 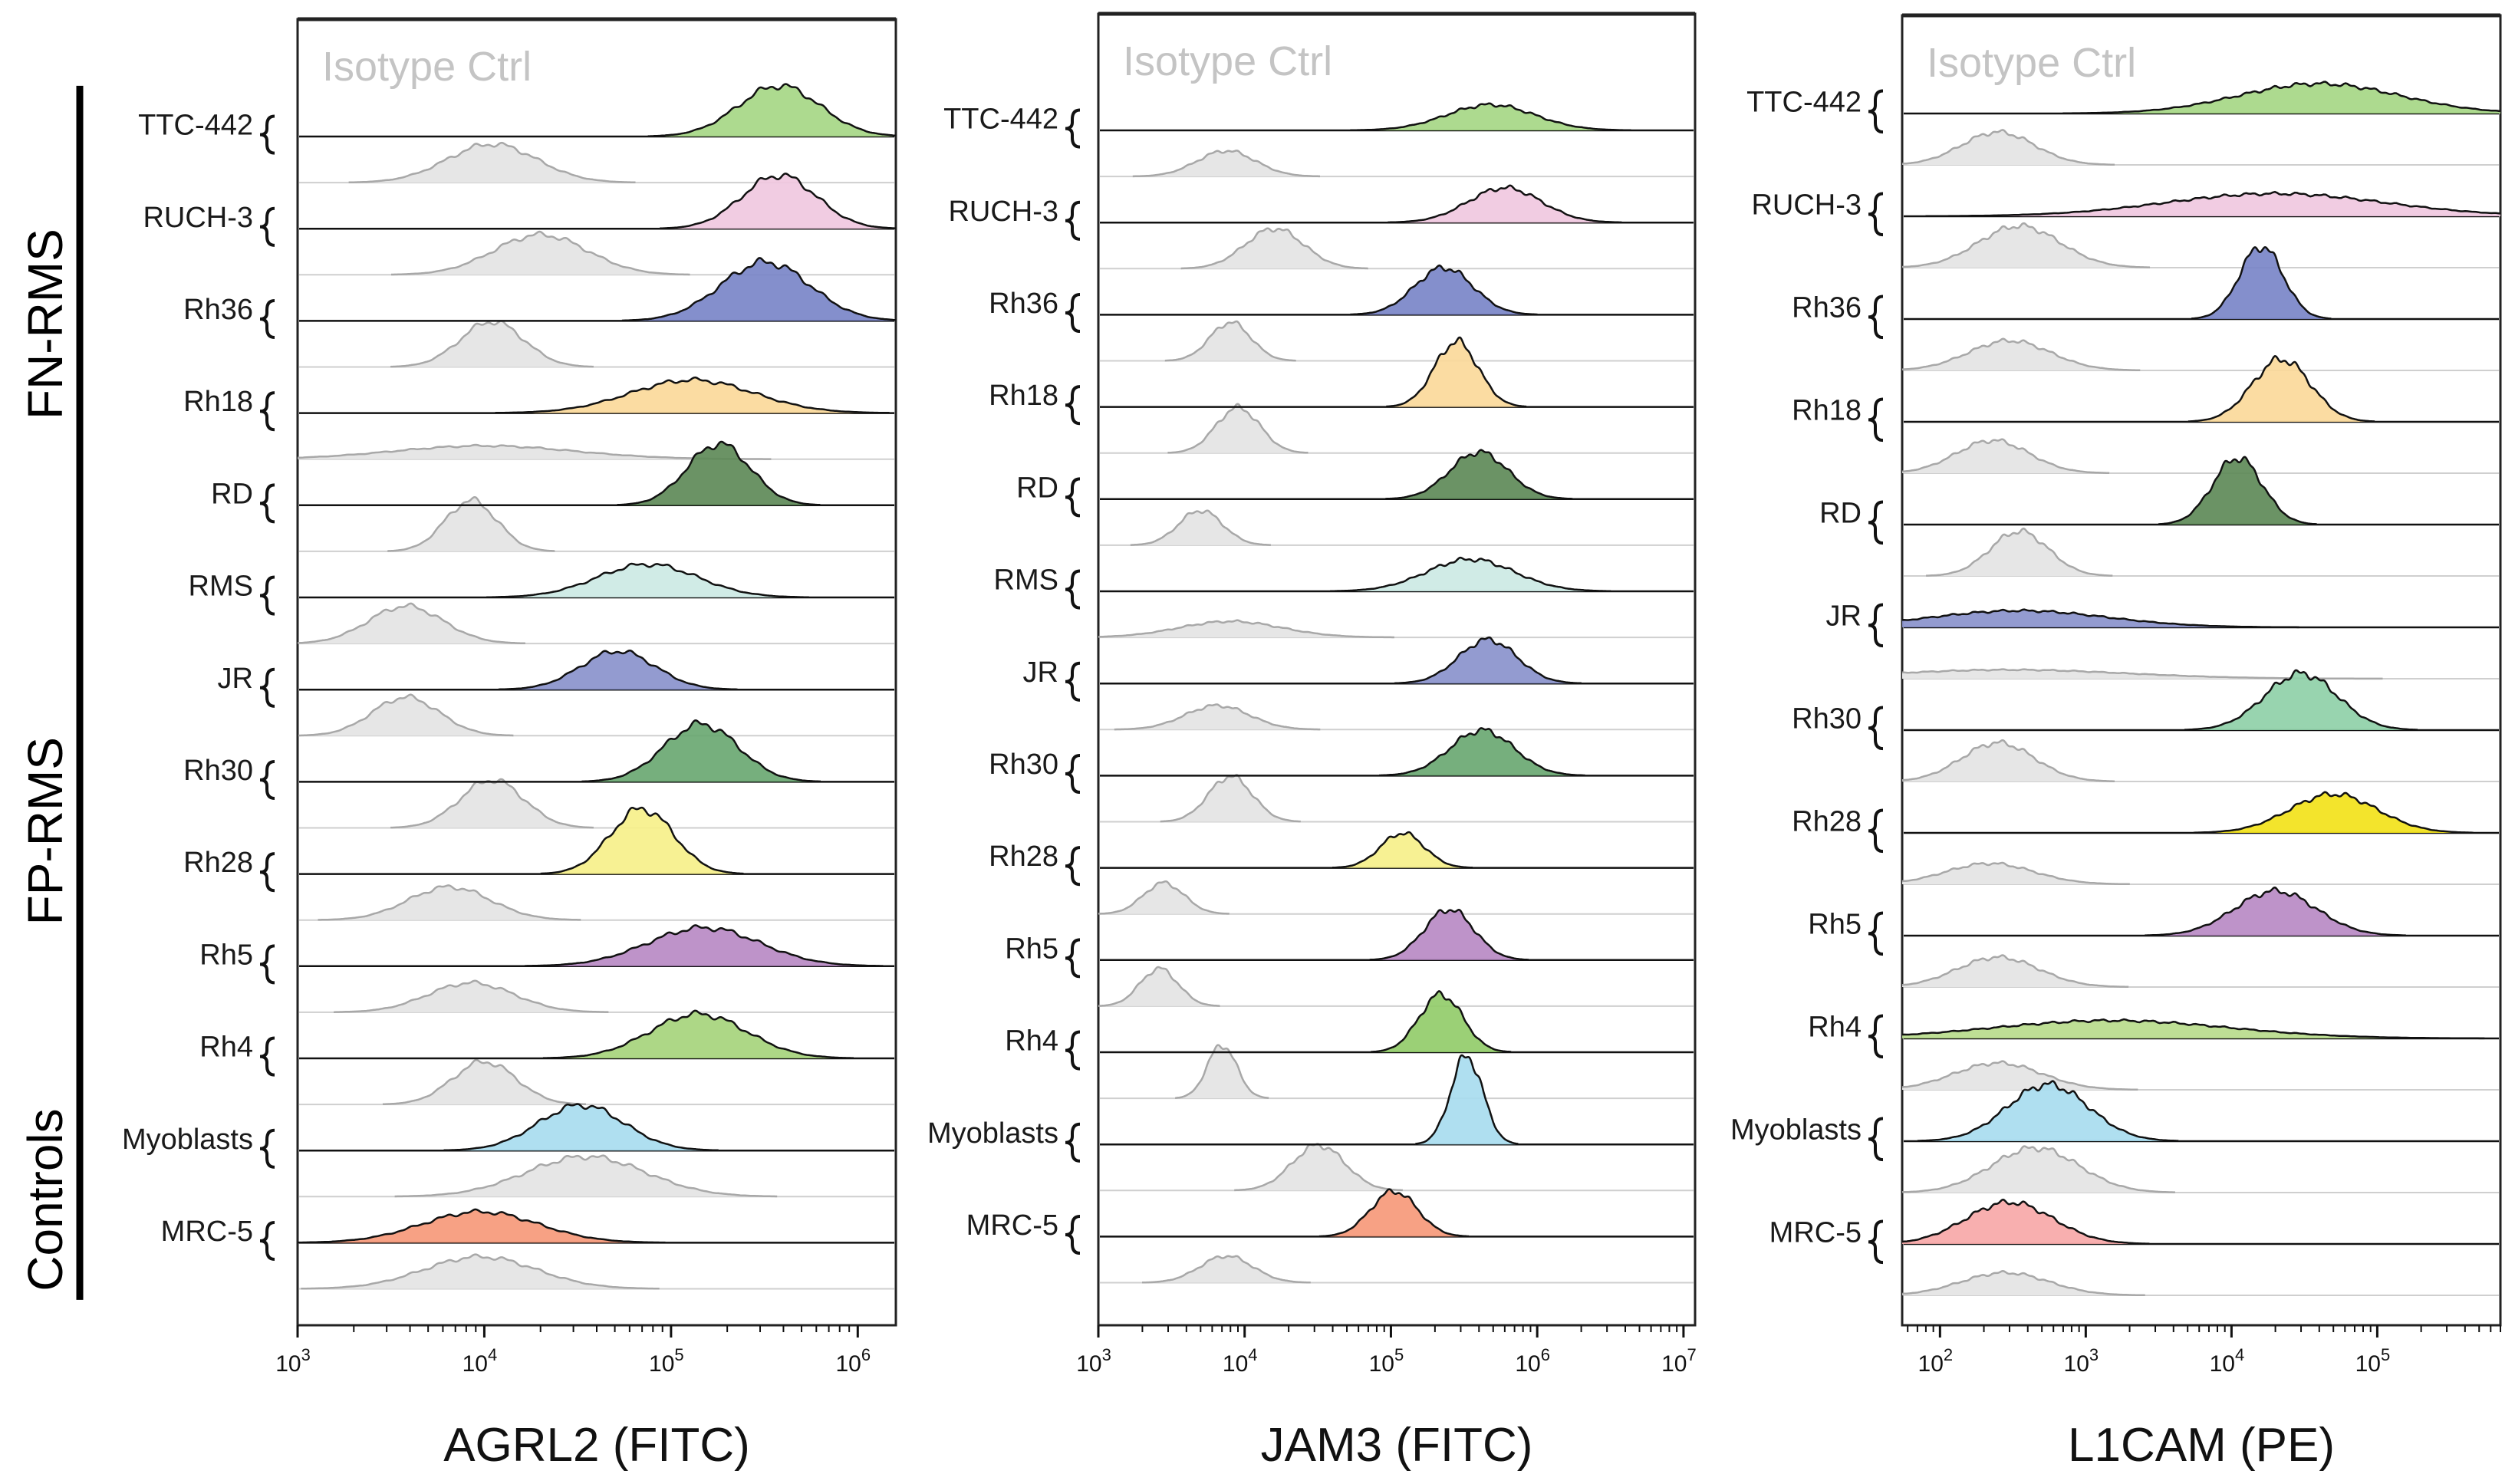 I want to click on x-axis-title: L1CAM (PE), so click(x=2201, y=1445).